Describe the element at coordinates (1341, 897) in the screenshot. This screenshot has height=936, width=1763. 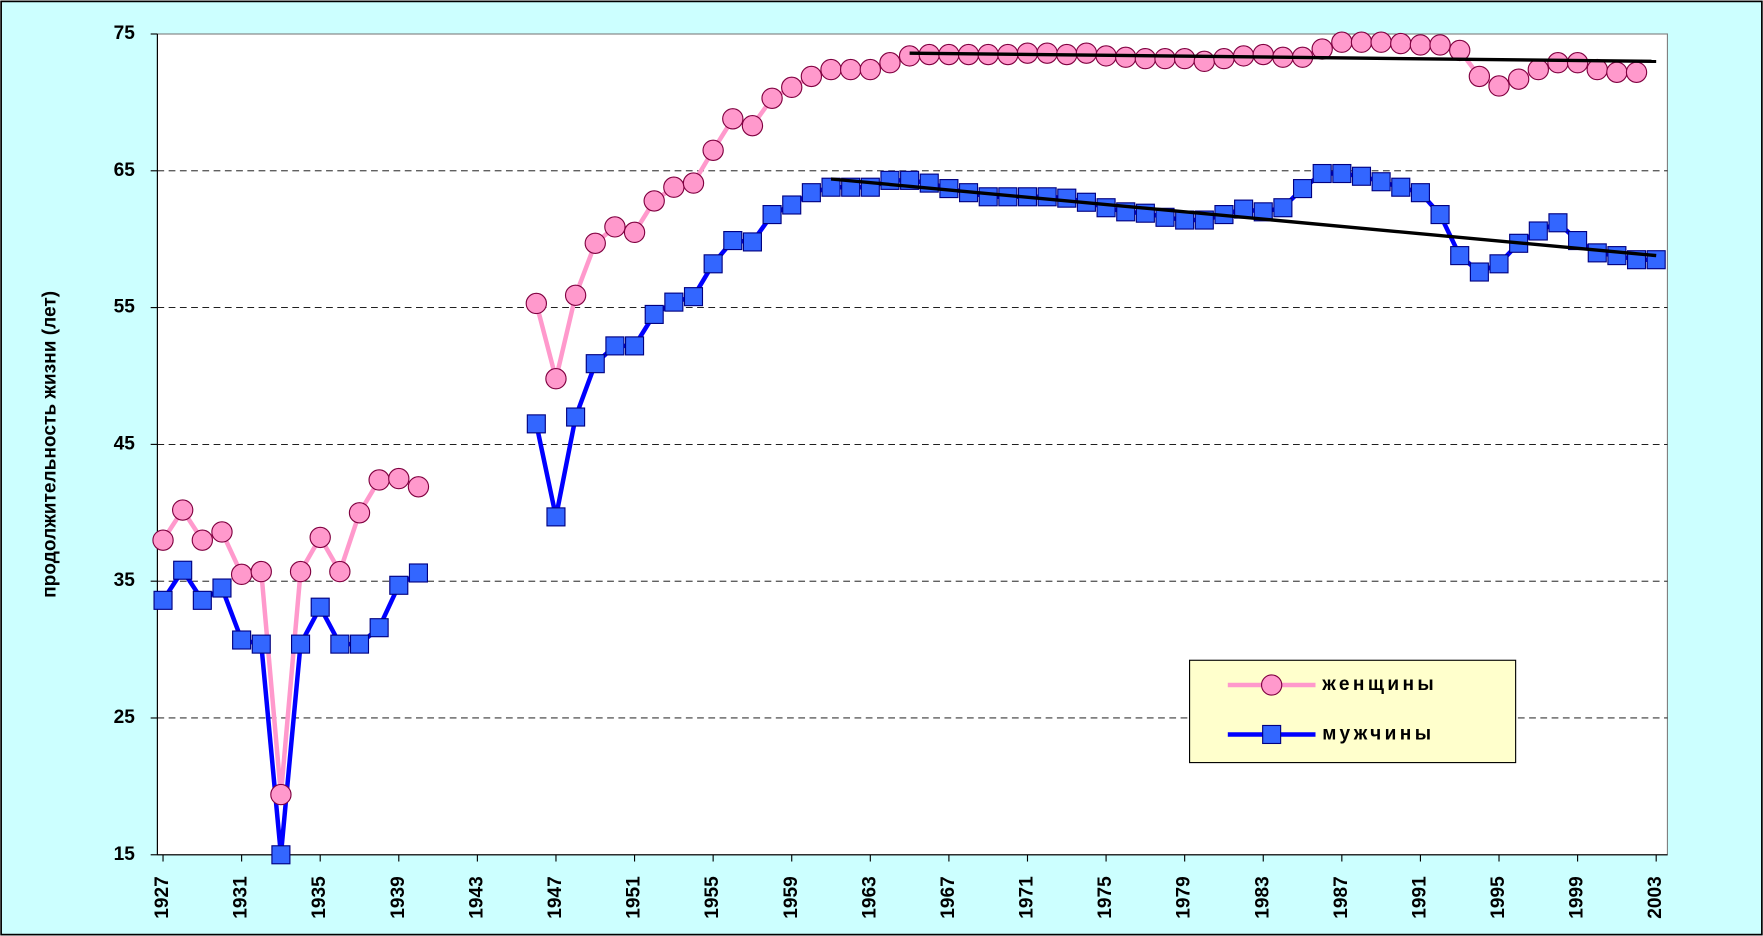
I see `x-tick-label: 1987` at that location.